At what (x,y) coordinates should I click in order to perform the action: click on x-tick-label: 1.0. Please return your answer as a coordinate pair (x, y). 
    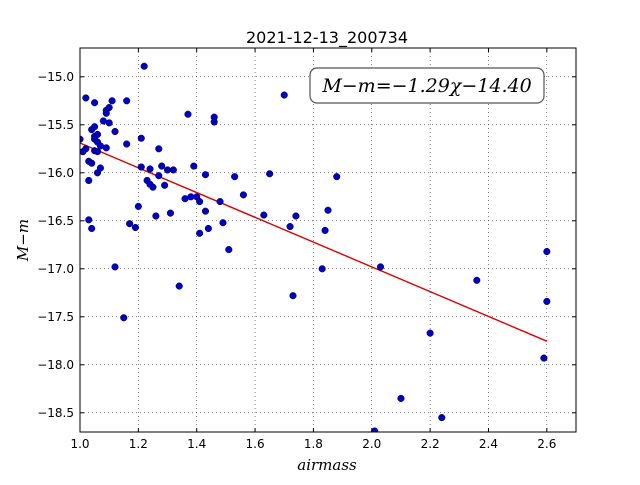
    Looking at the image, I should click on (79, 444).